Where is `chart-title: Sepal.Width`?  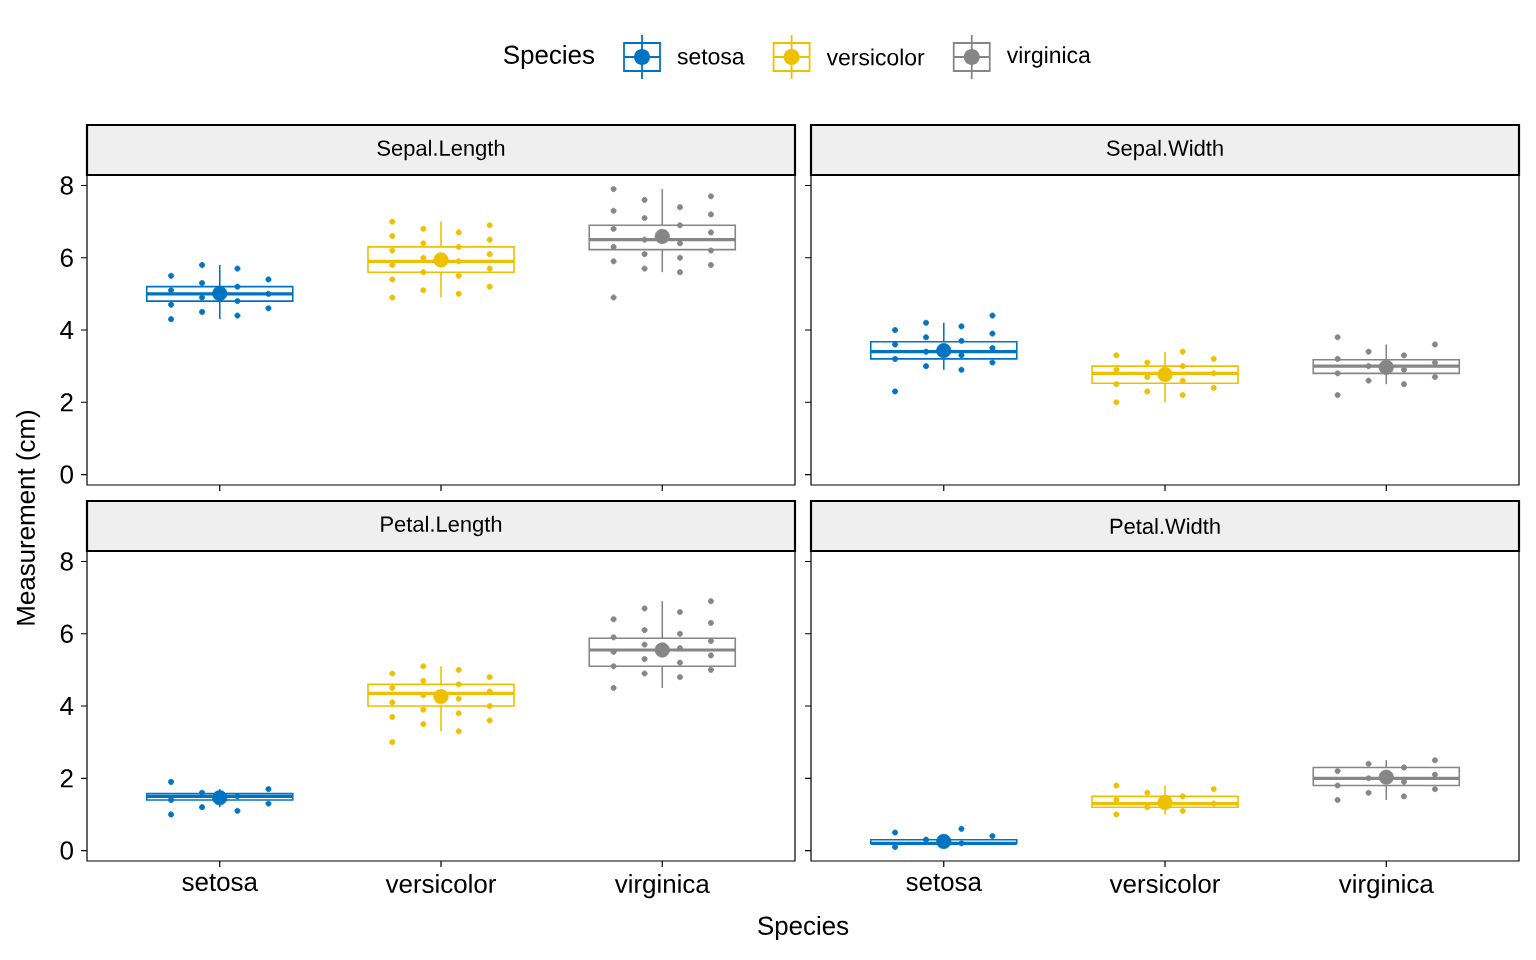
chart-title: Sepal.Width is located at coordinates (1164, 150).